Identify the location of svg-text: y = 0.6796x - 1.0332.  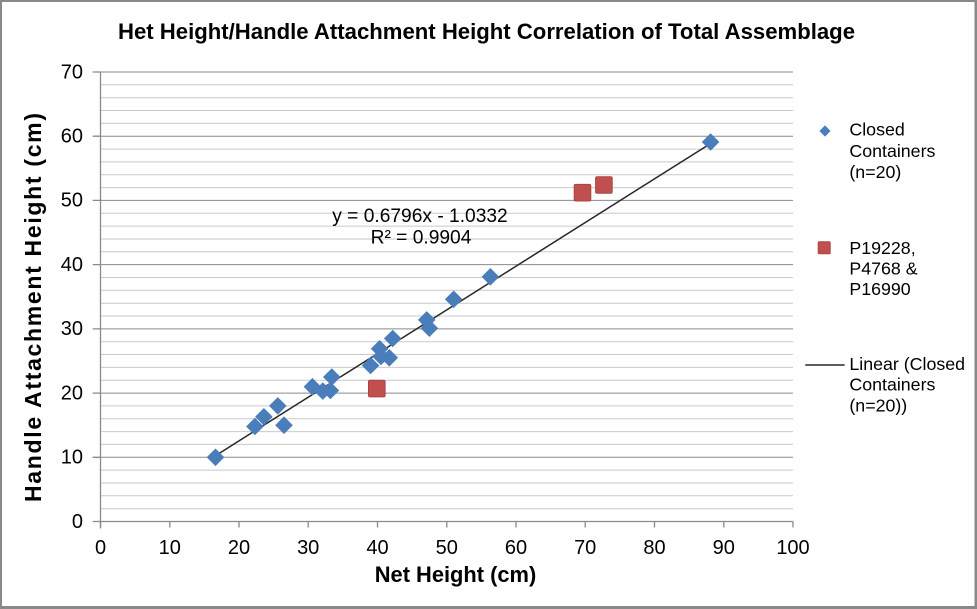
(419, 216).